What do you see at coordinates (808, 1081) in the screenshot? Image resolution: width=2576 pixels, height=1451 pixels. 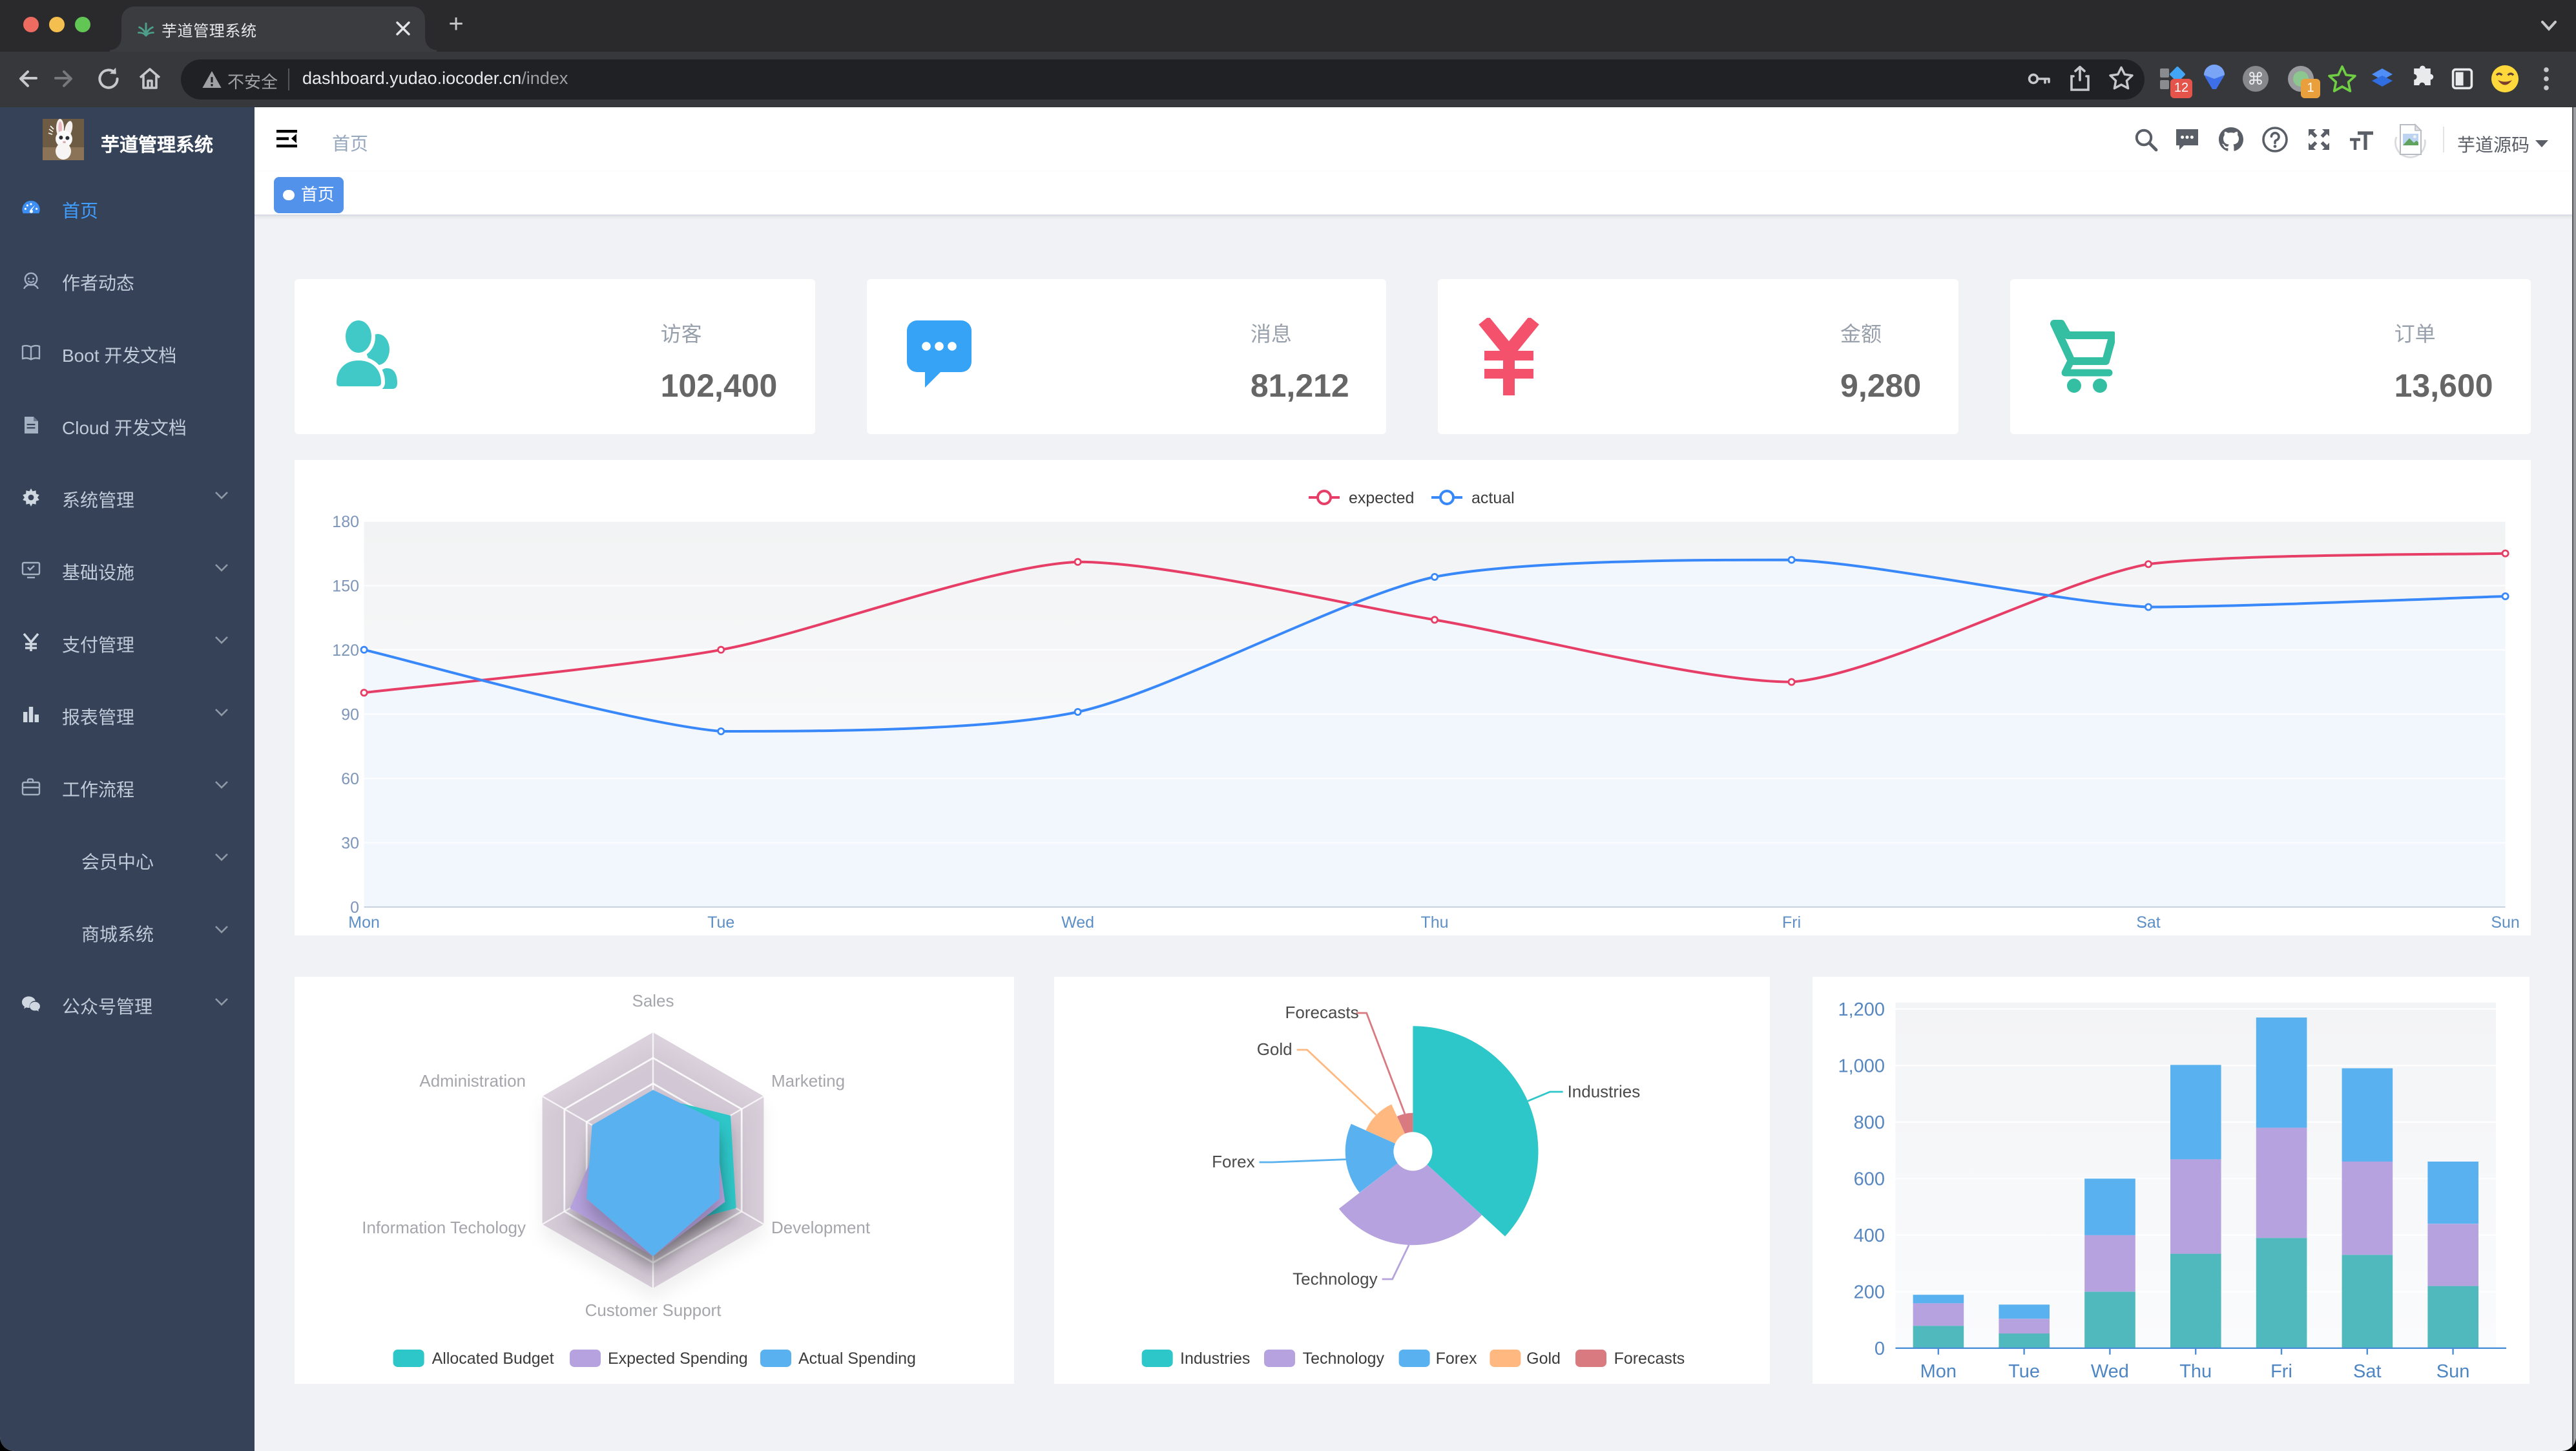 I see `svg-text: Marketing` at bounding box center [808, 1081].